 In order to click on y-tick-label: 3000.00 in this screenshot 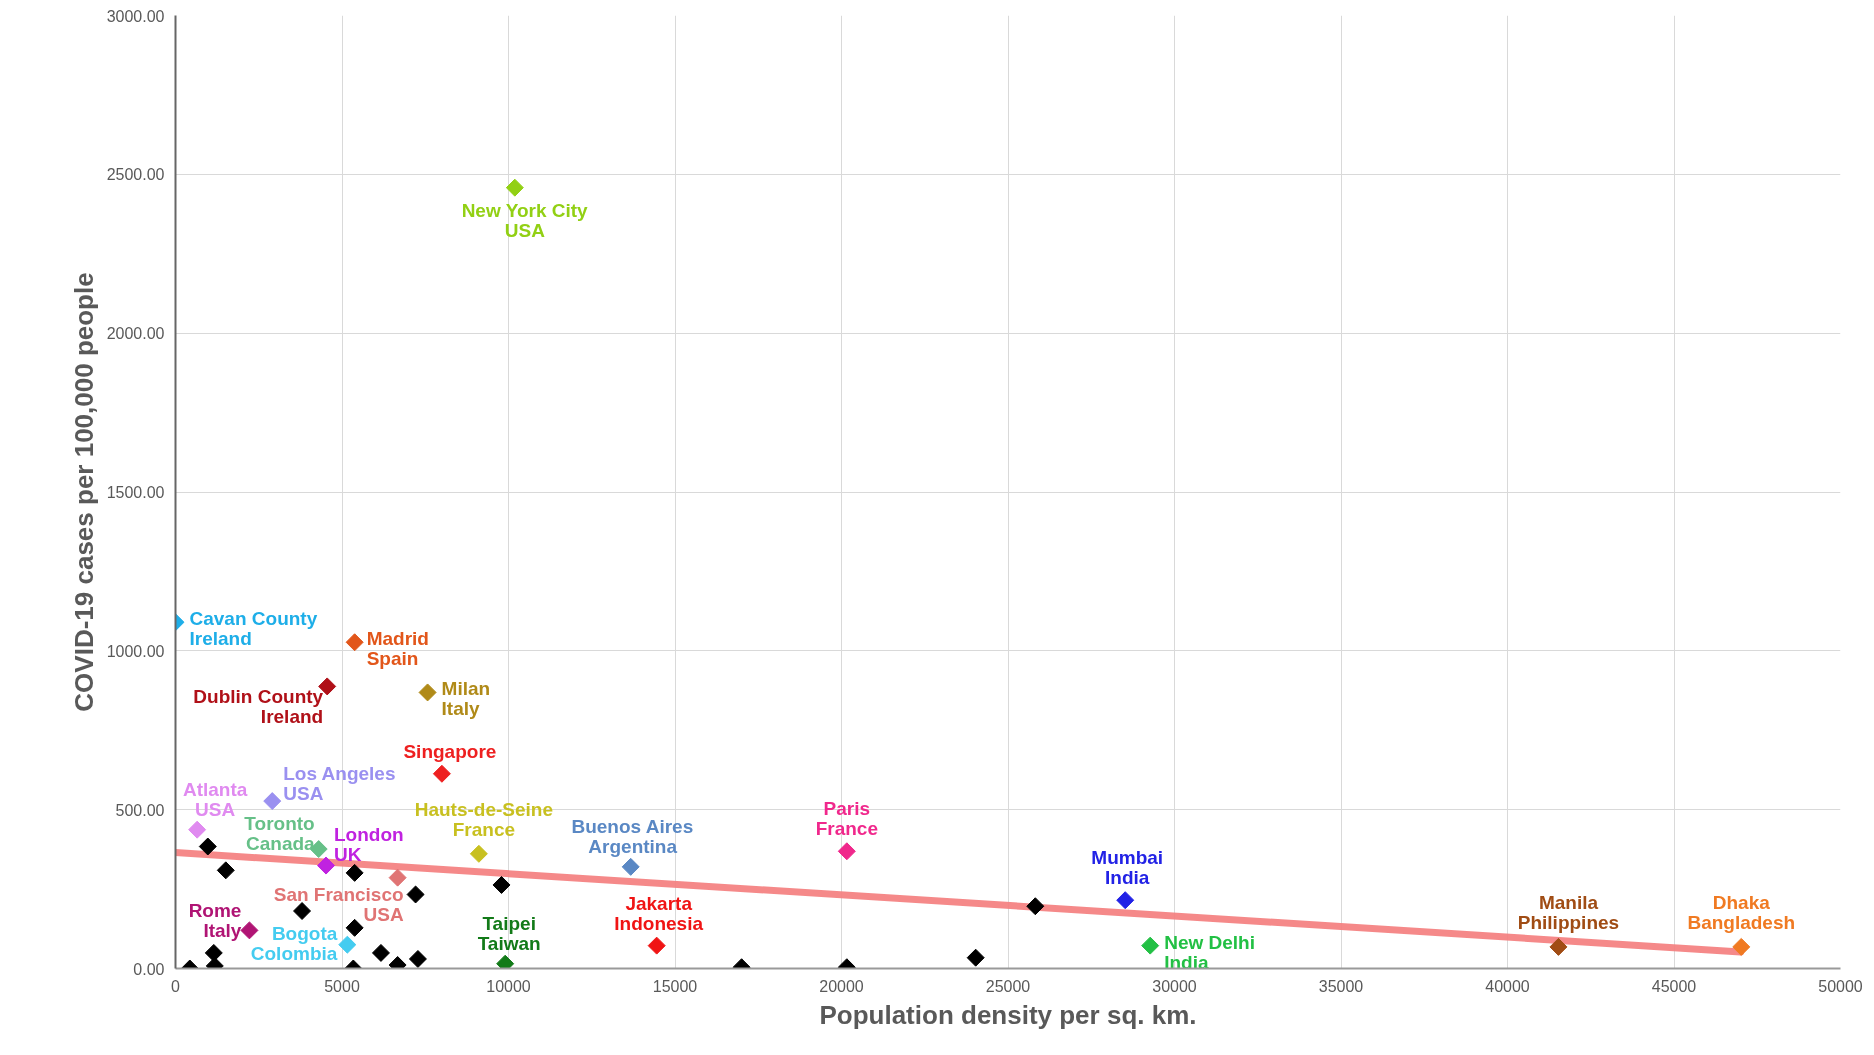, I will do `click(135, 16)`.